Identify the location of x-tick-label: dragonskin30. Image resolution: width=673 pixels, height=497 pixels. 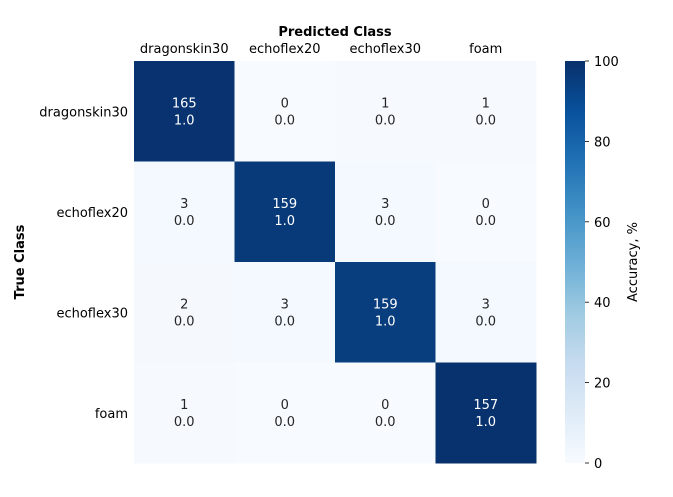
(184, 49).